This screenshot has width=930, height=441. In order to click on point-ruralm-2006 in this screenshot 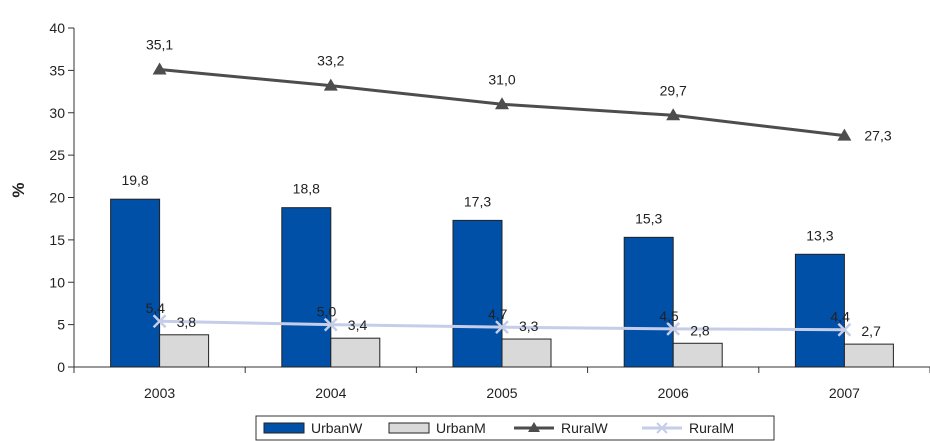, I will do `click(673, 328)`.